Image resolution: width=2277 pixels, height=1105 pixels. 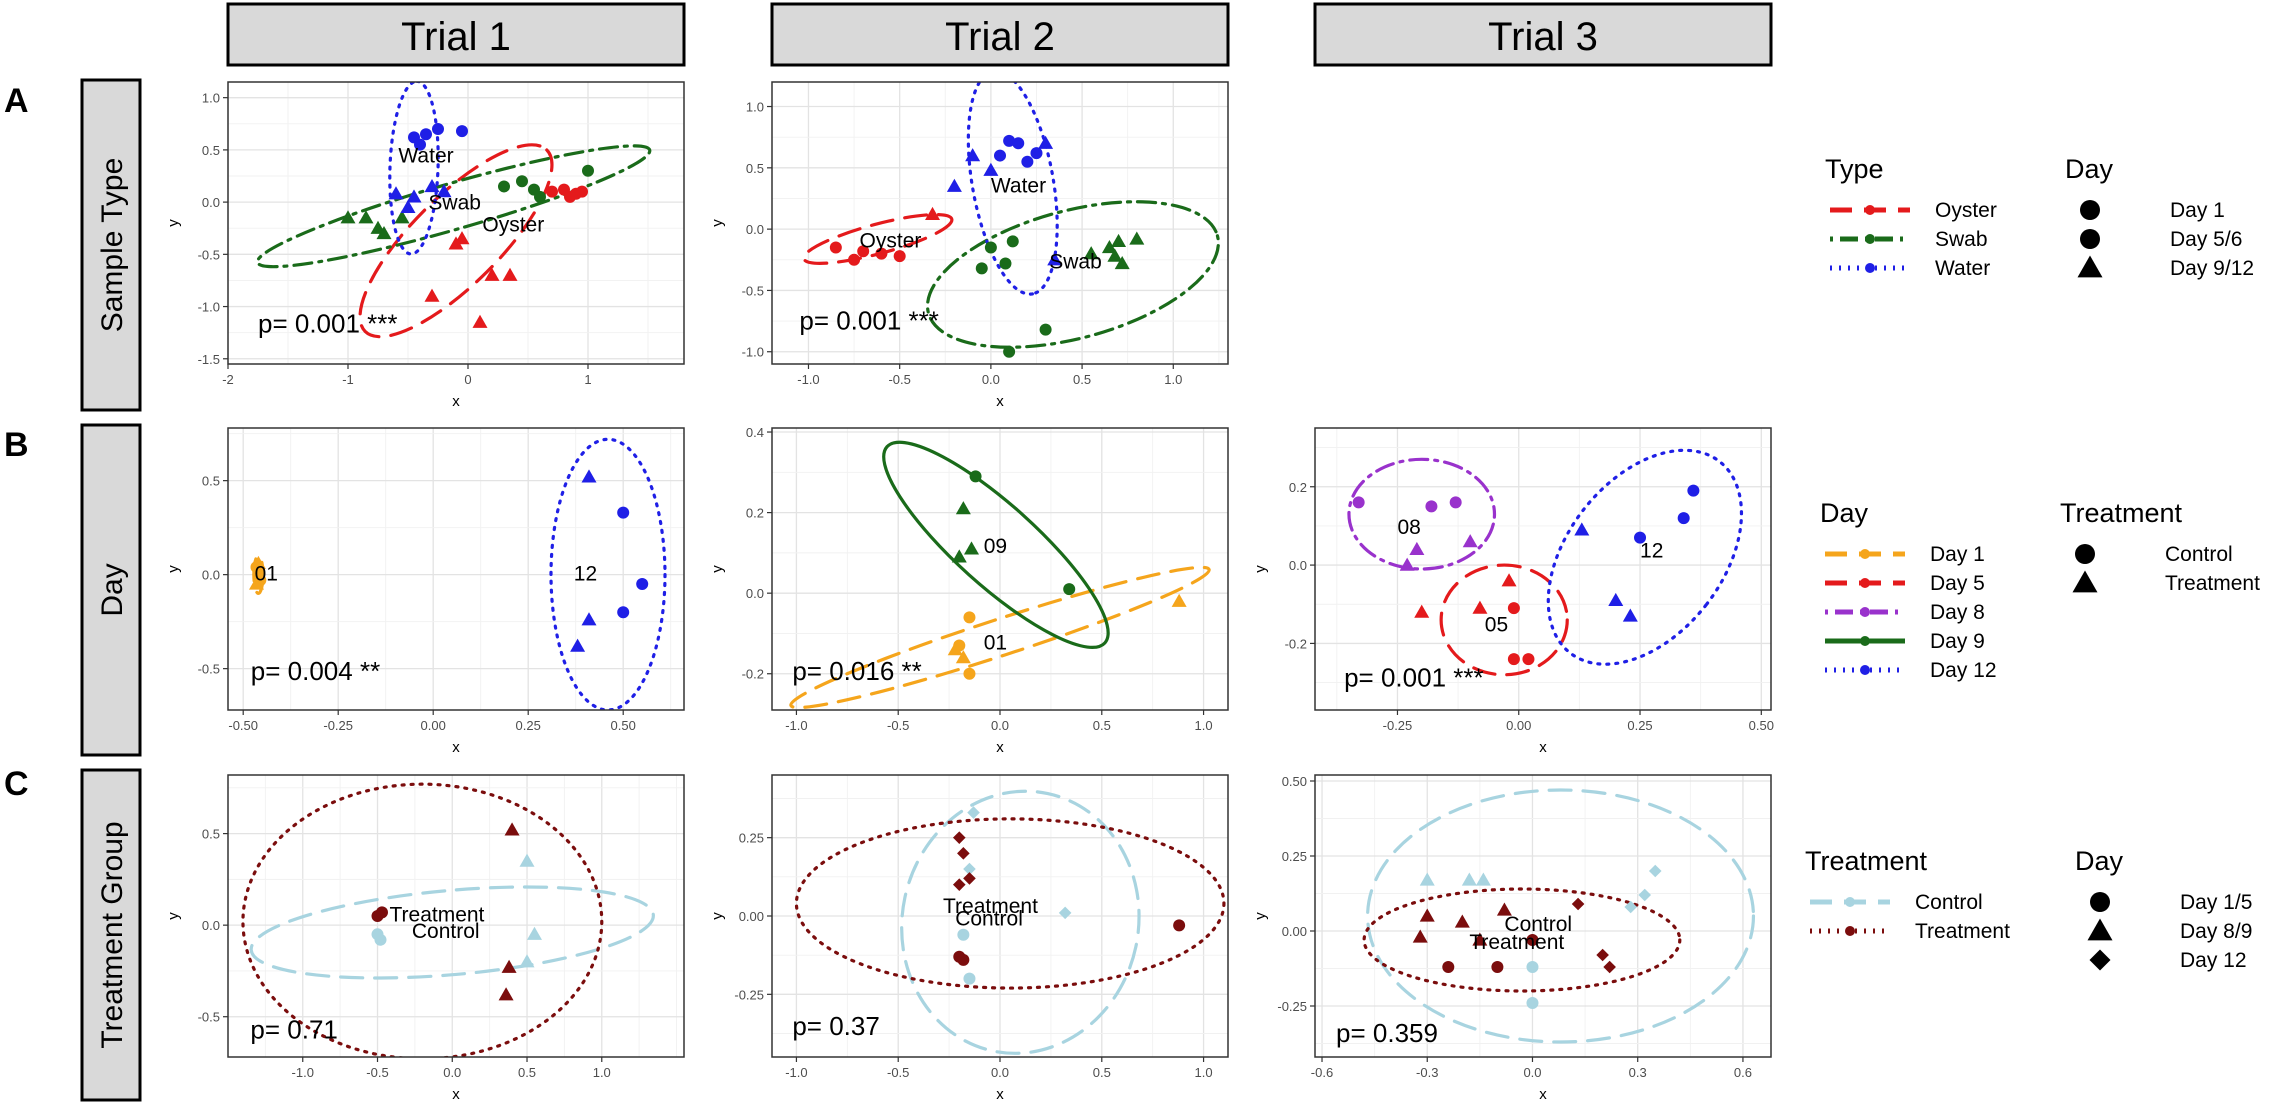 What do you see at coordinates (1102, 725) in the screenshot?
I see `x-tick-label: 0.5` at bounding box center [1102, 725].